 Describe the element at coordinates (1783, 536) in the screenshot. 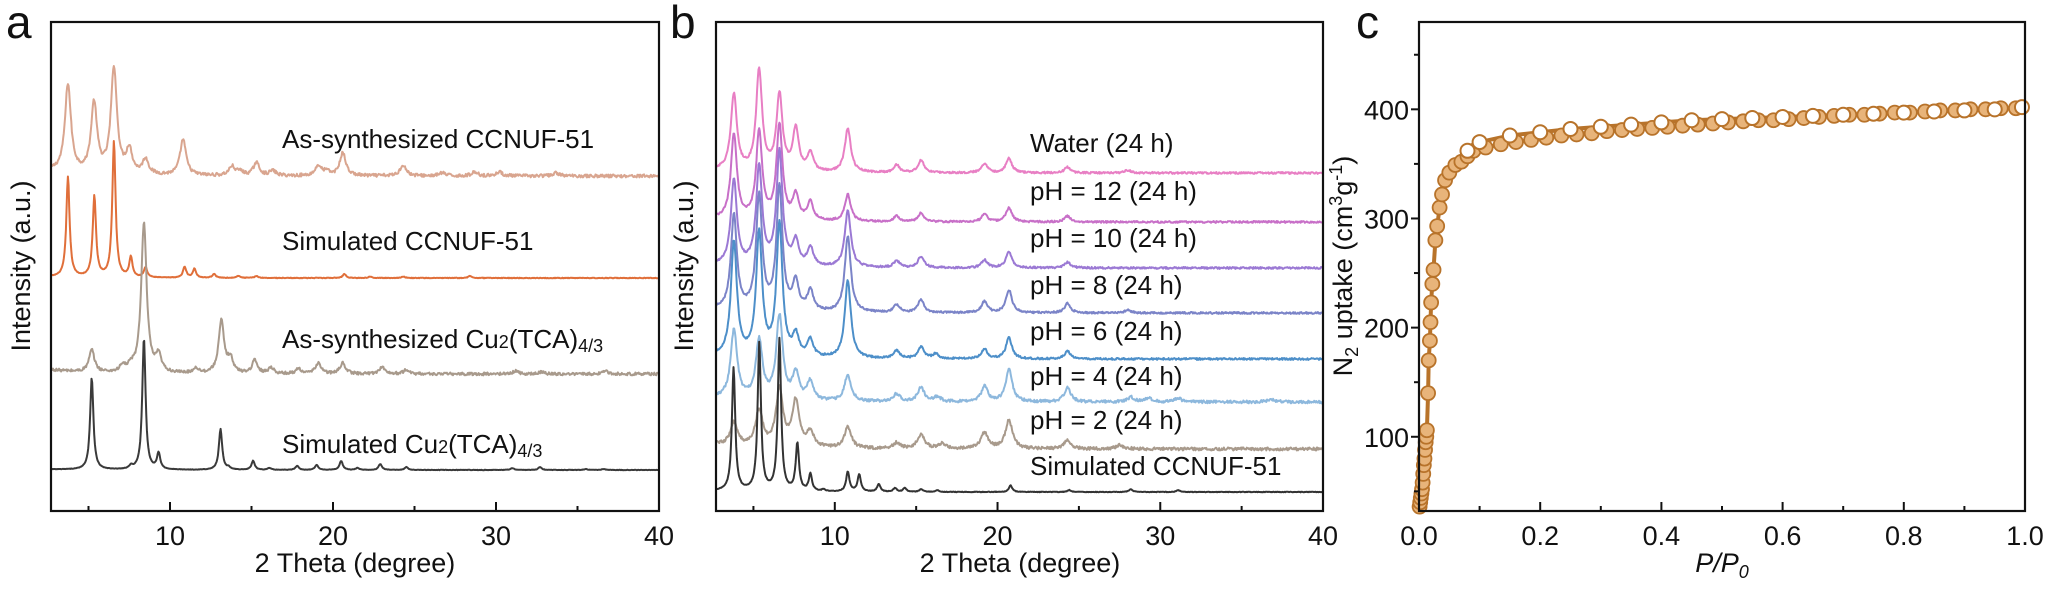

I see `x-tick-label: 0.6` at that location.